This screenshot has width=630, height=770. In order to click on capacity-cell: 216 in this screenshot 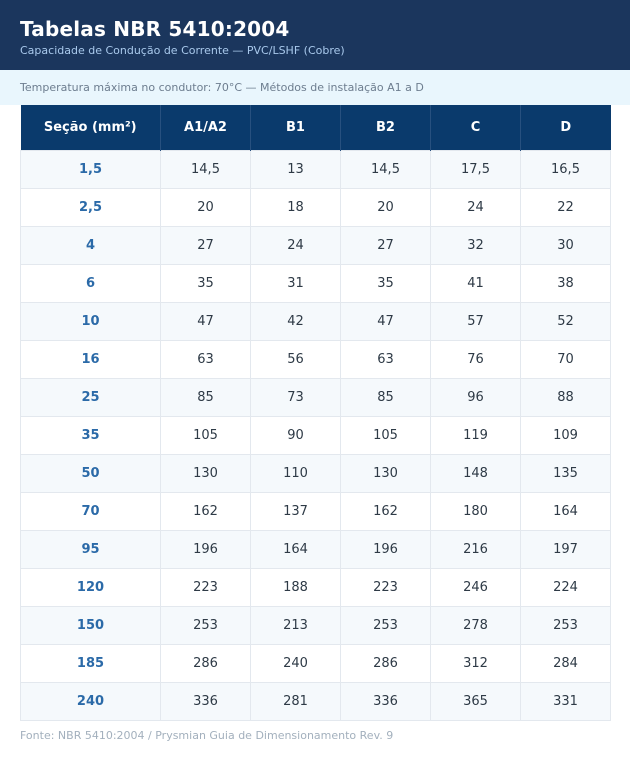, I will do `click(475, 549)`.